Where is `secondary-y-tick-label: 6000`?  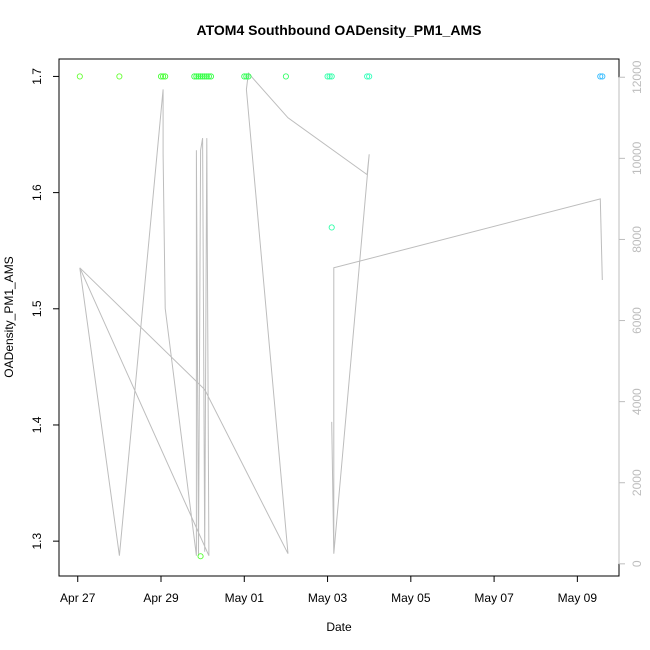
secondary-y-tick-label: 6000 is located at coordinates (637, 320).